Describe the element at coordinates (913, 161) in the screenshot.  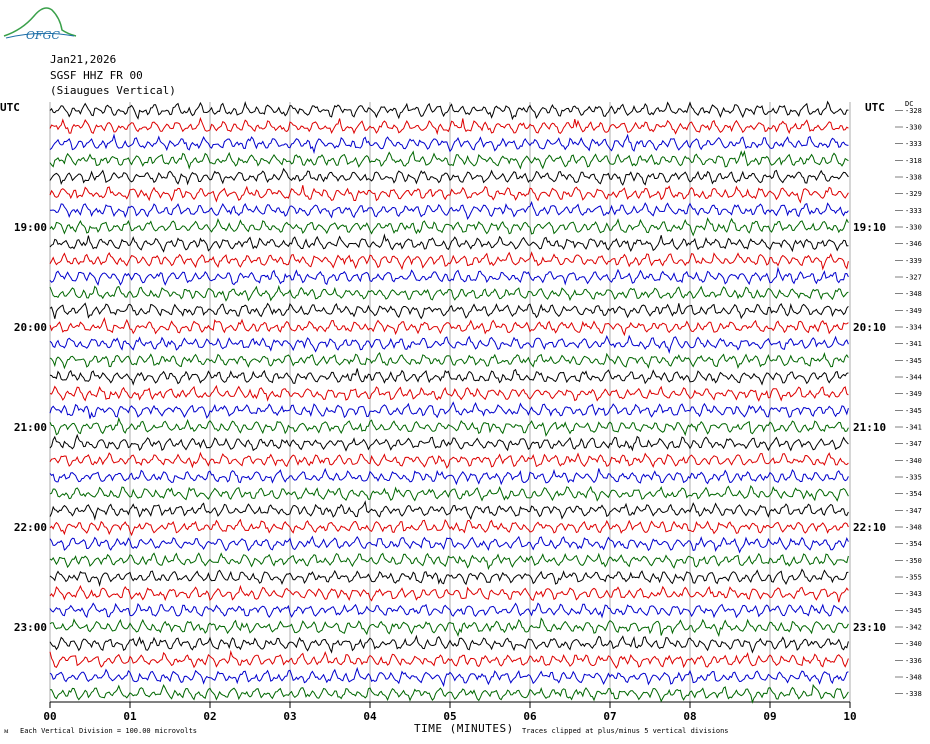
I see `dc-offset-label: -318` at that location.